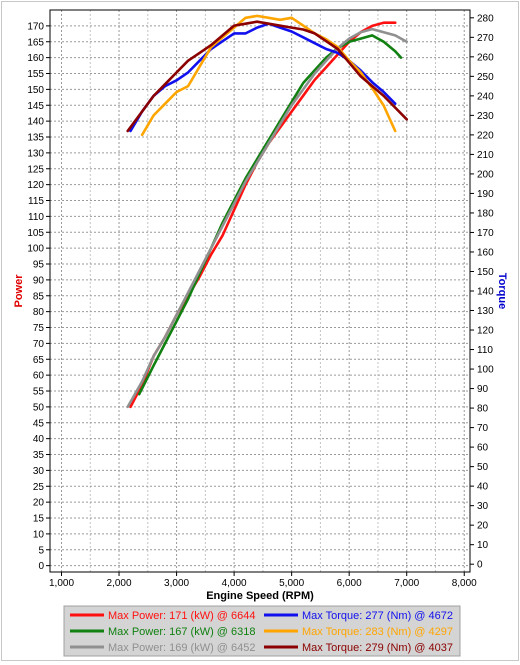 This screenshot has width=520, height=665. What do you see at coordinates (35, 74) in the screenshot?
I see `y-left-tick-label: 155` at bounding box center [35, 74].